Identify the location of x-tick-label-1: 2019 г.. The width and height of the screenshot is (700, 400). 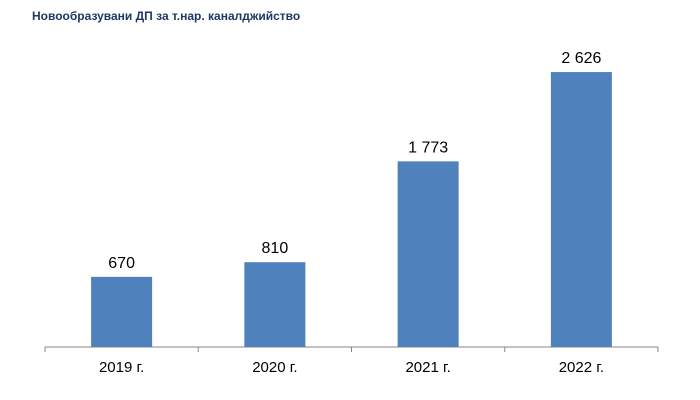
(121, 367).